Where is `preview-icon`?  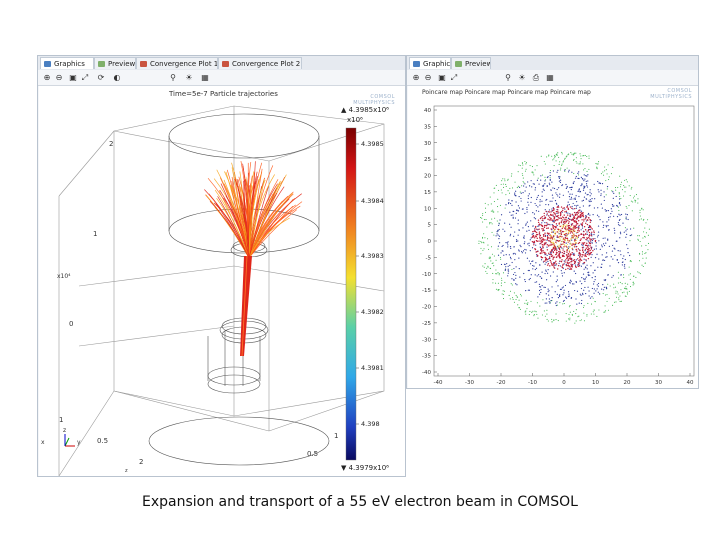
preview-icon is located at coordinates (458, 64).